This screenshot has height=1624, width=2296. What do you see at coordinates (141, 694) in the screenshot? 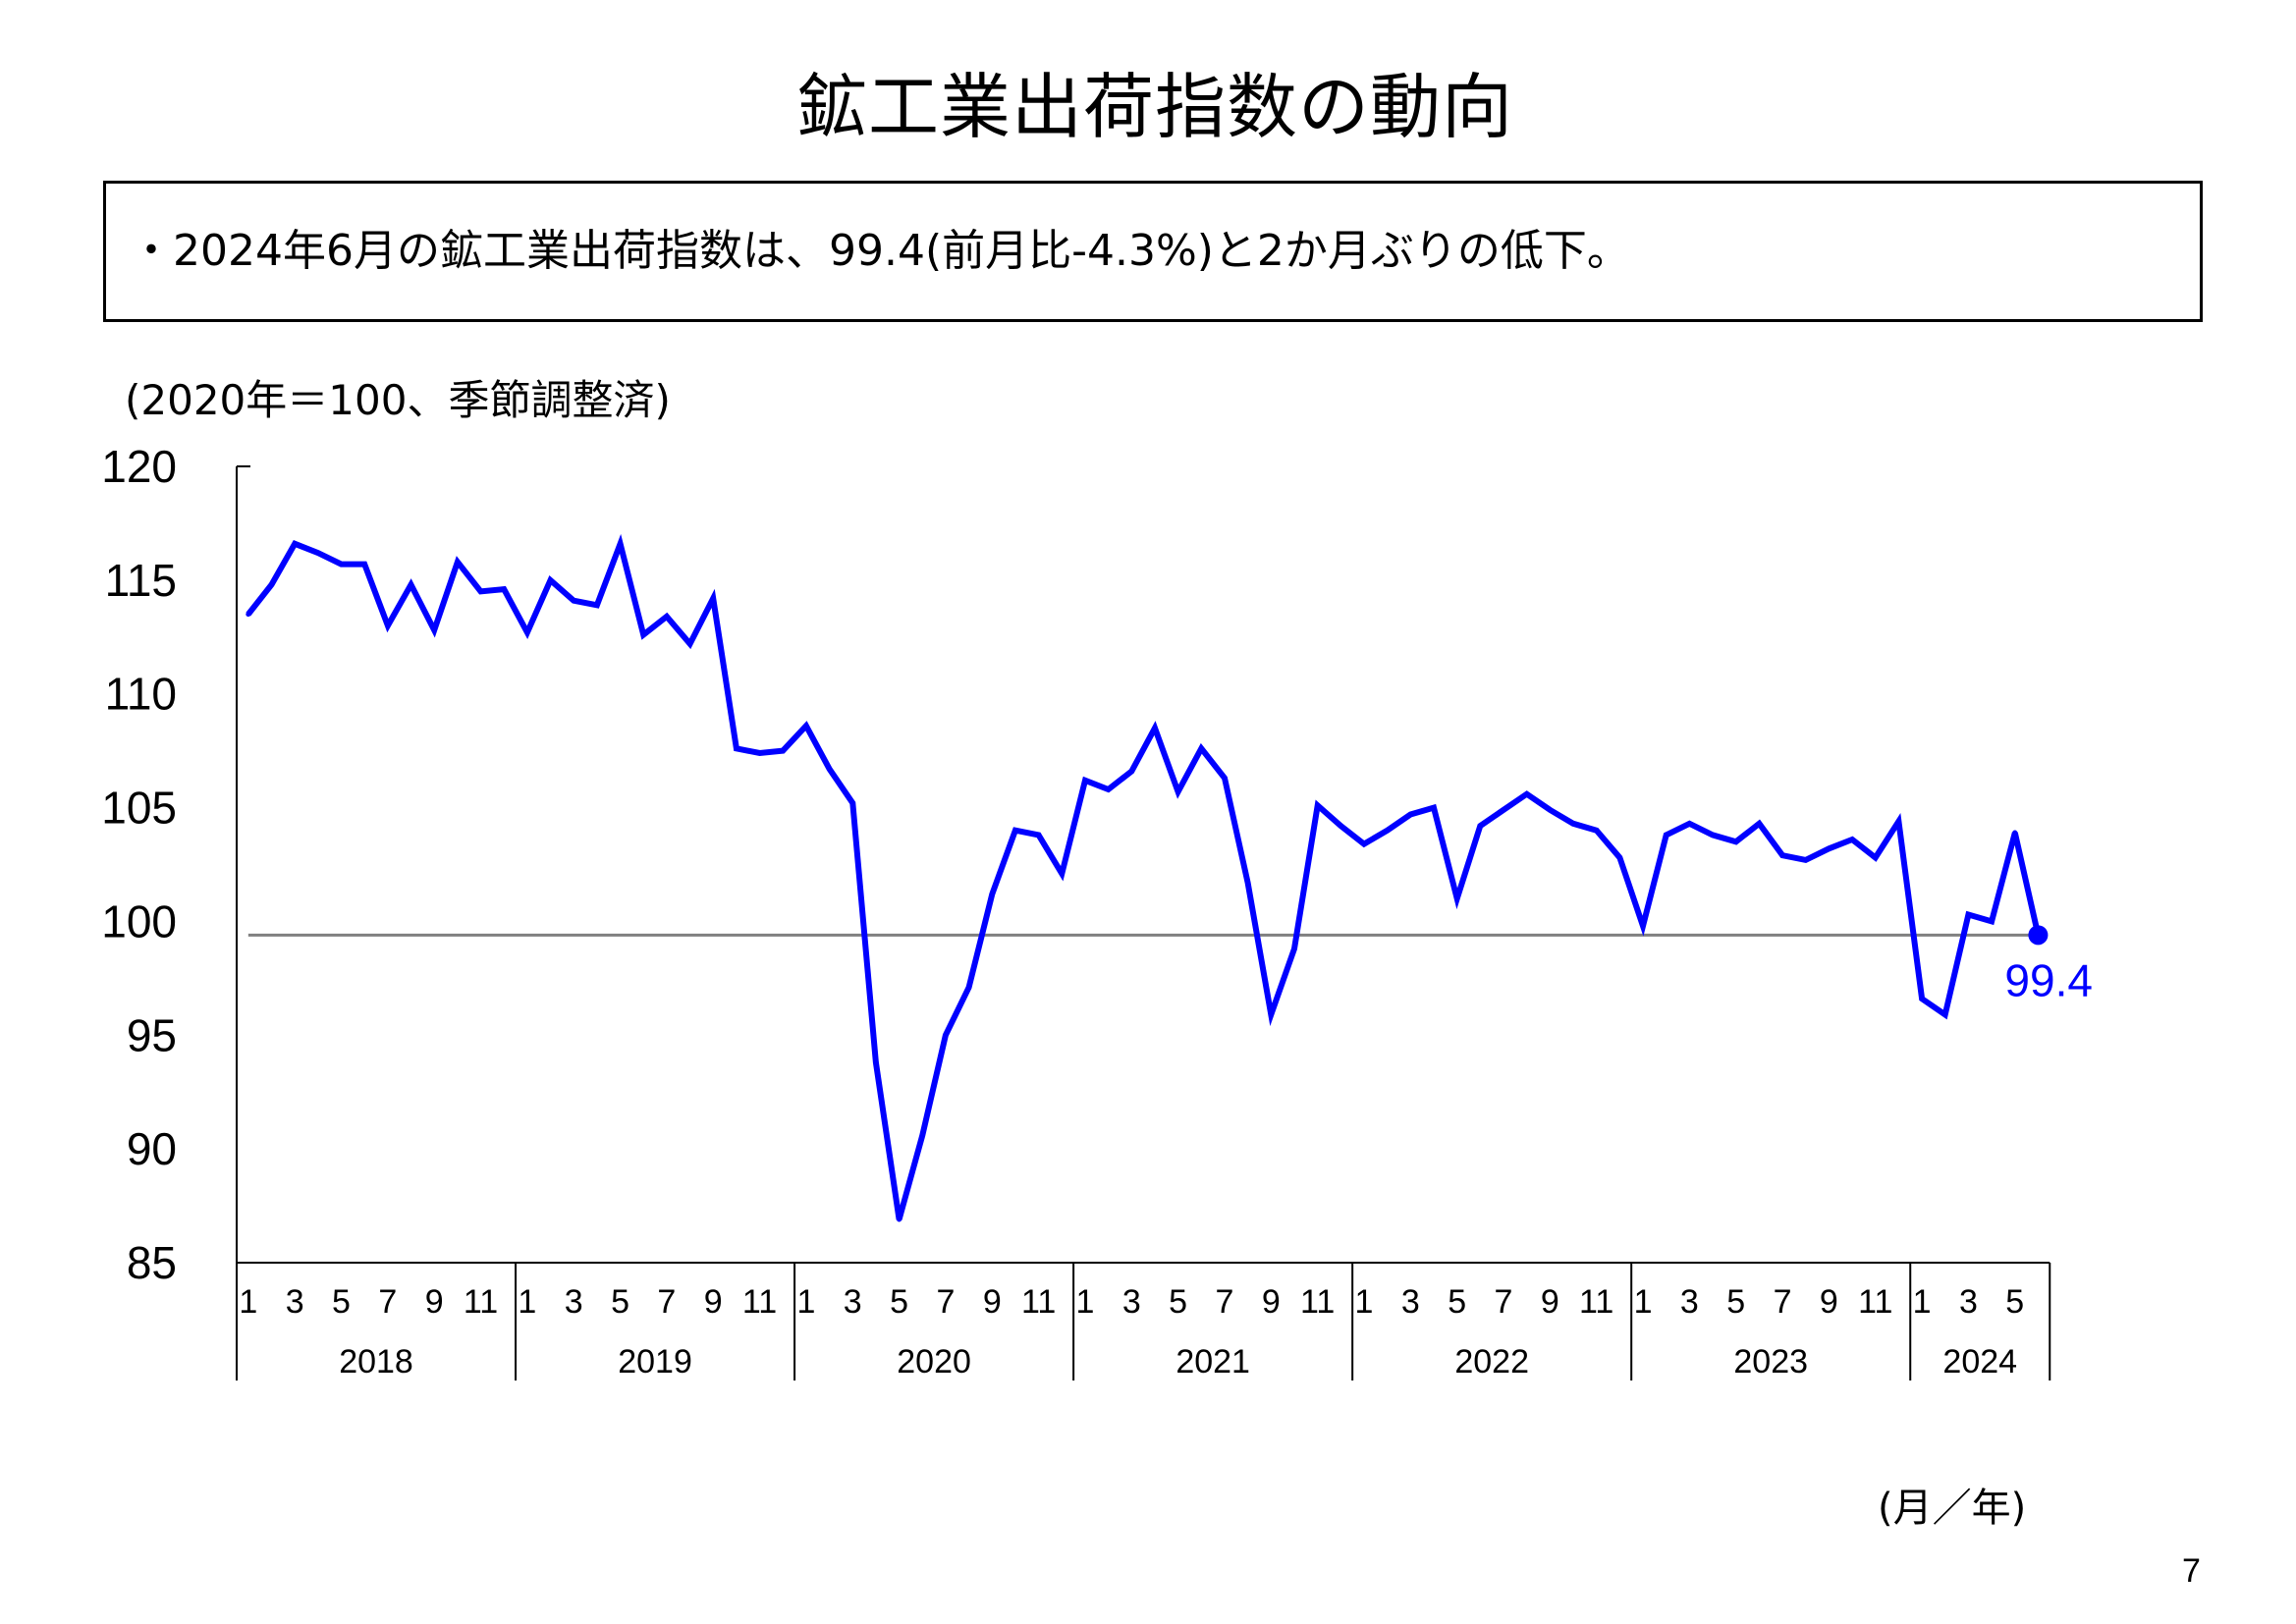
I see `y-tick-label: 110` at bounding box center [141, 694].